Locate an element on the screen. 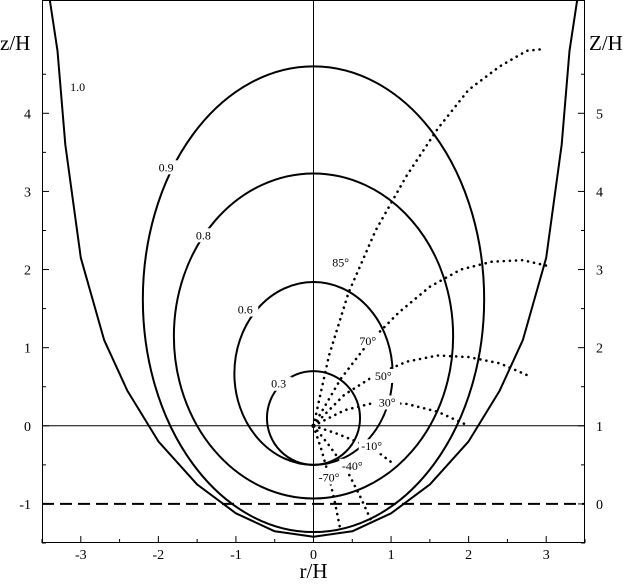 The width and height of the screenshot is (631, 585). ray-label-2: 50° is located at coordinates (383, 376).